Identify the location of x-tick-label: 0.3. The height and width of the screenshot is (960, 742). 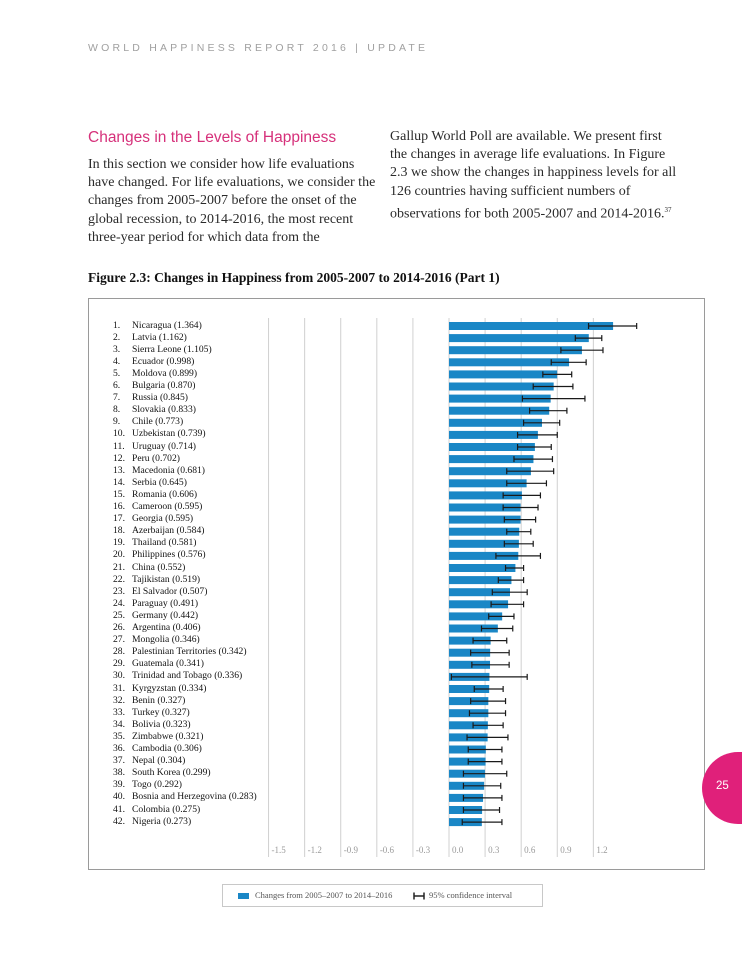
(494, 850).